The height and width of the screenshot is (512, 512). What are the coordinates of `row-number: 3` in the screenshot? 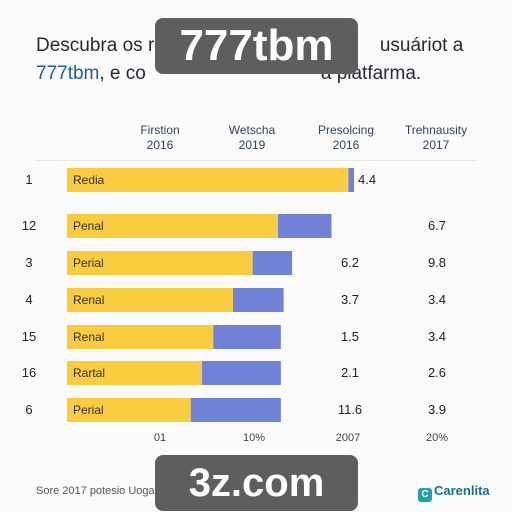 It's located at (29, 262).